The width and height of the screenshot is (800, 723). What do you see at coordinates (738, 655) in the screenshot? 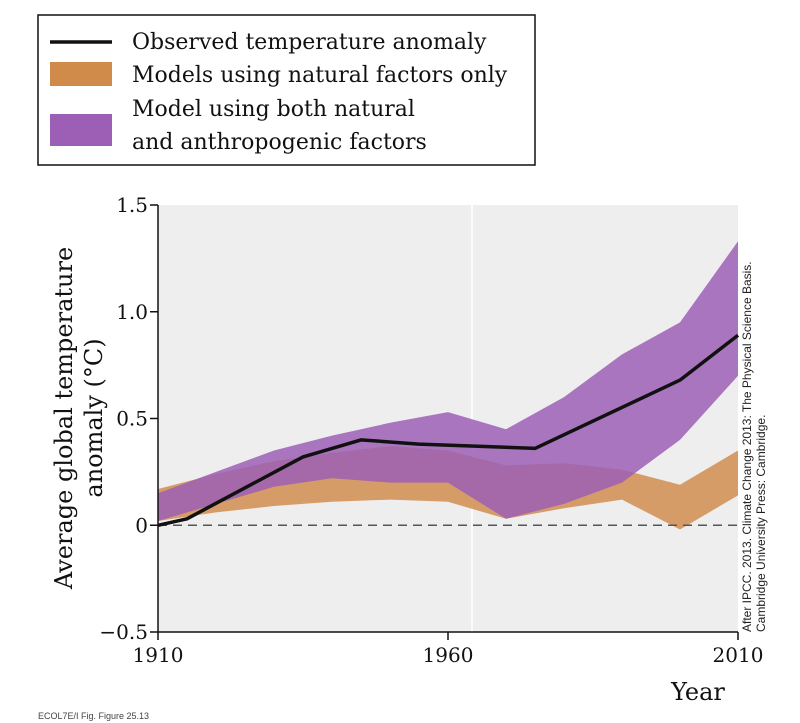
I see `x-tick-label: 2010` at bounding box center [738, 655].